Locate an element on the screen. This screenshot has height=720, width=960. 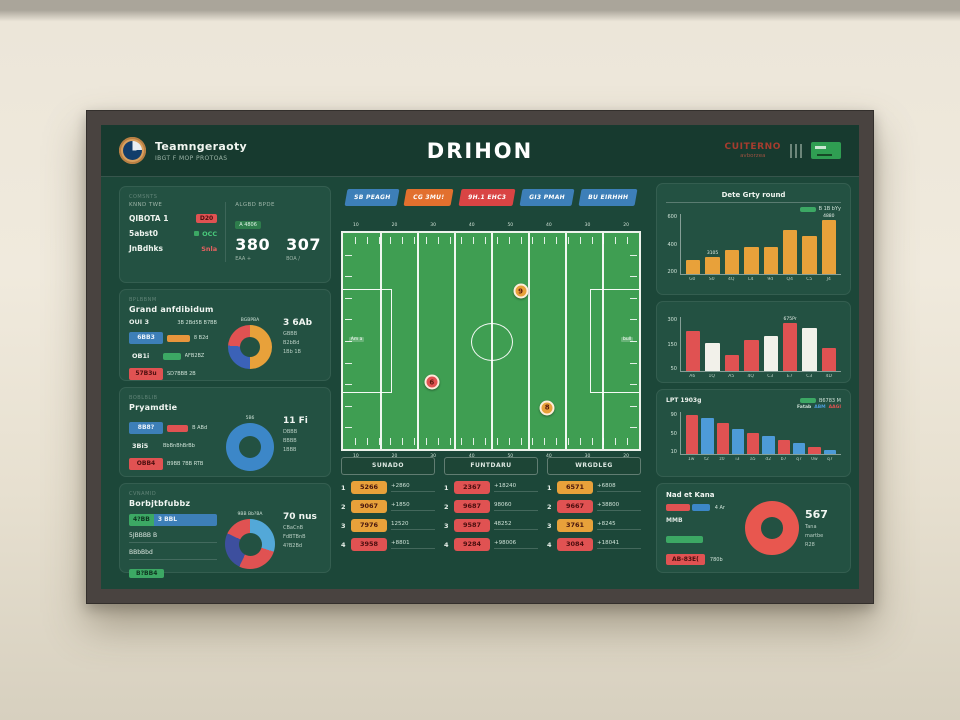
stat-value: +98006 is located at coordinates (516, 544).